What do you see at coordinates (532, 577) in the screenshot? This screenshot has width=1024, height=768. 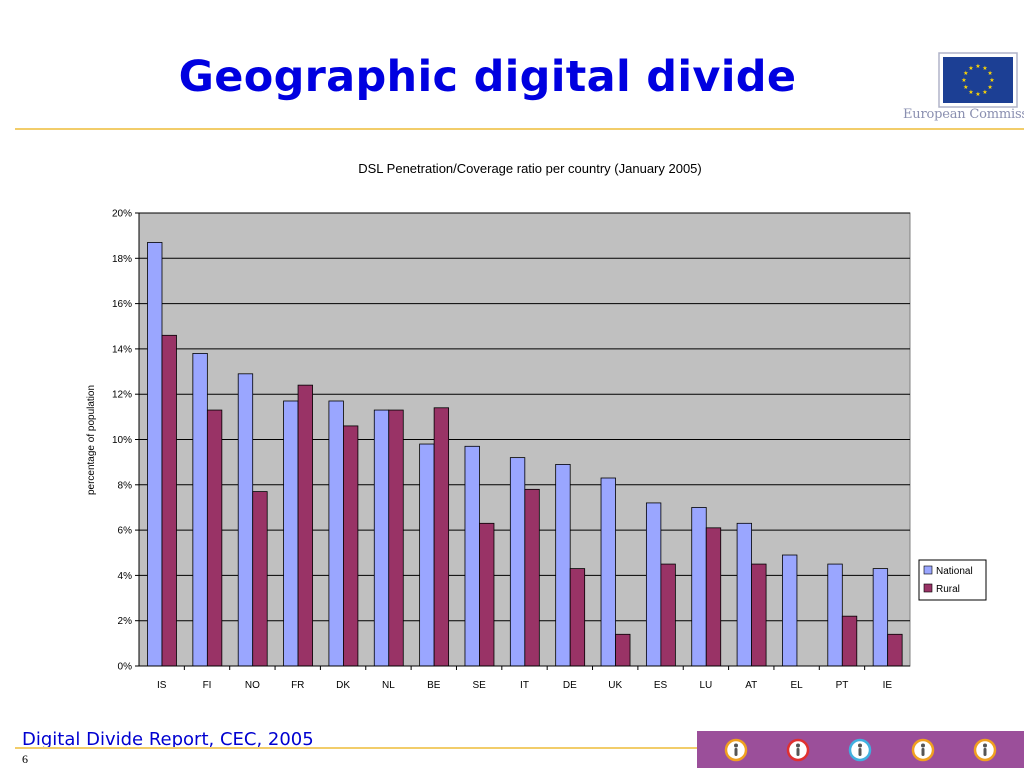 I see `bar-rural-it` at bounding box center [532, 577].